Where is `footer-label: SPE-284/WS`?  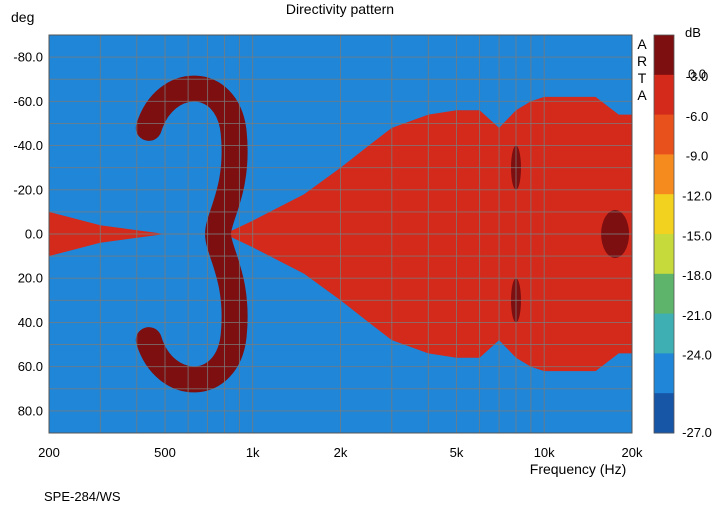
footer-label: SPE-284/WS is located at coordinates (82, 496).